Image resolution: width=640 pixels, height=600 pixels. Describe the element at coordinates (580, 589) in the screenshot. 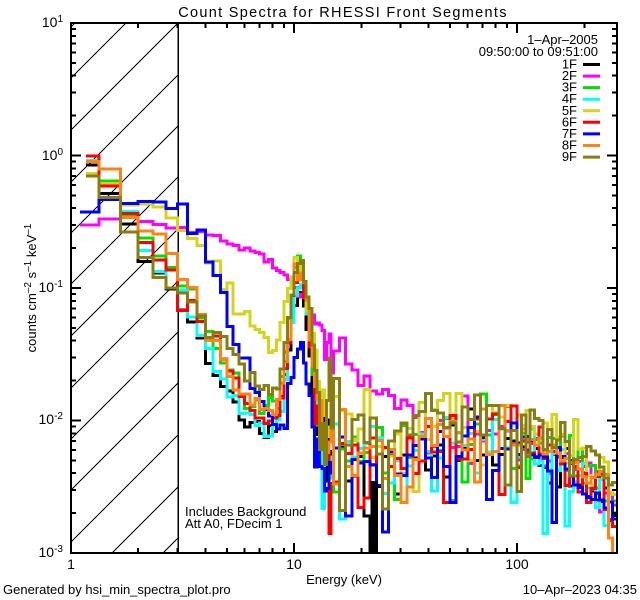

I see `svg-text: 10–Apr–2023 04:35` at that location.